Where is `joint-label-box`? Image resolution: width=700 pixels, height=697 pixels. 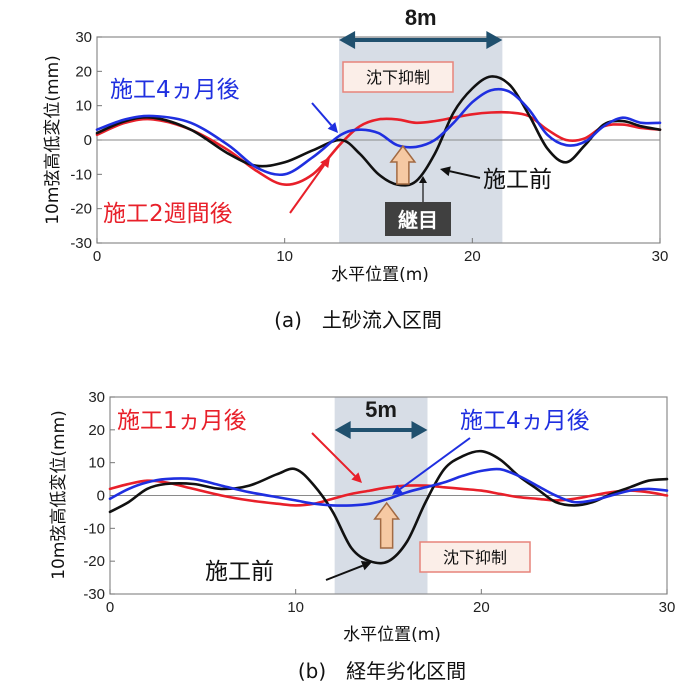
joint-label-box is located at coordinates (418, 219).